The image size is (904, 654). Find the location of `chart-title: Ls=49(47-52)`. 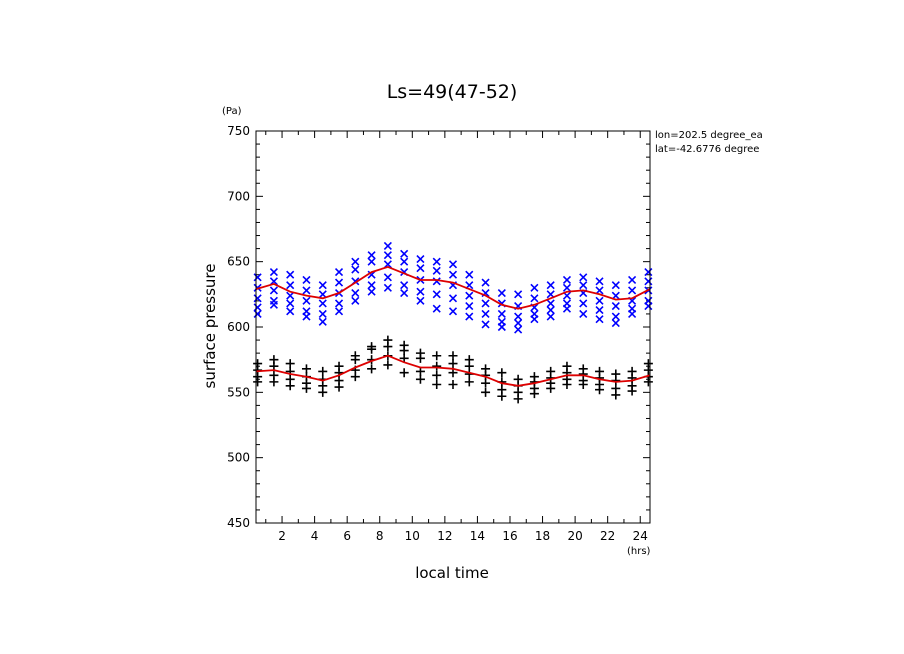

chart-title: Ls=49(47-52) is located at coordinates (452, 92).